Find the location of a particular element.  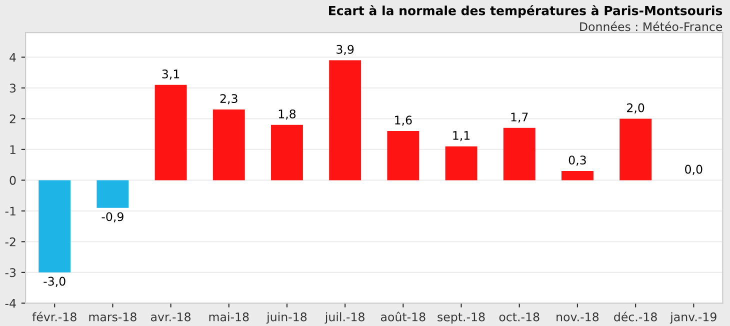

y-tick-label: 3 is located at coordinates (13, 88).